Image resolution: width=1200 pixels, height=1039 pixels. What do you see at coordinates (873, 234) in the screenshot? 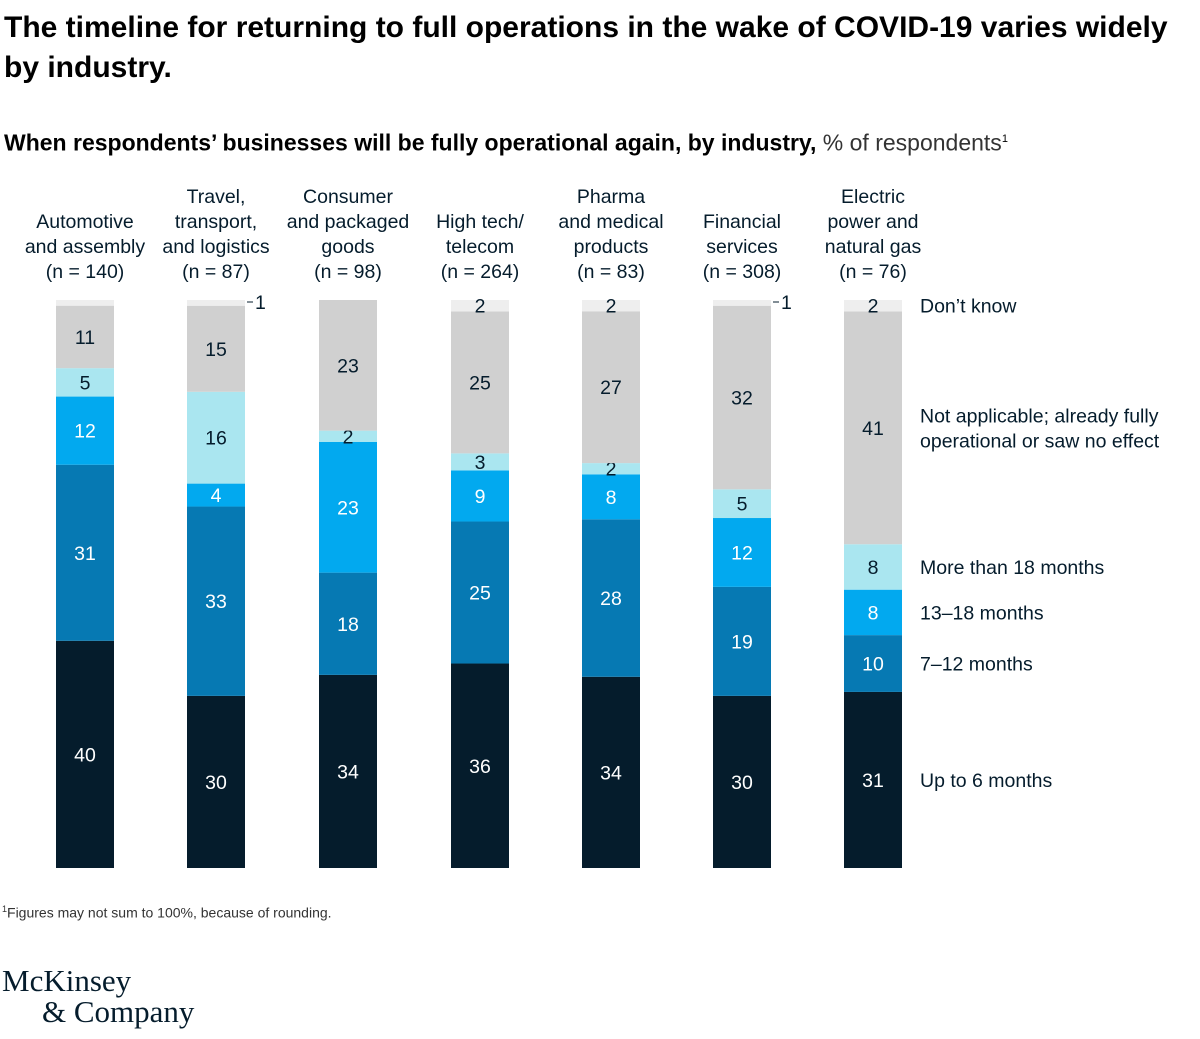
I see `category-label: Electric power and natural gas (n = 76)` at bounding box center [873, 234].